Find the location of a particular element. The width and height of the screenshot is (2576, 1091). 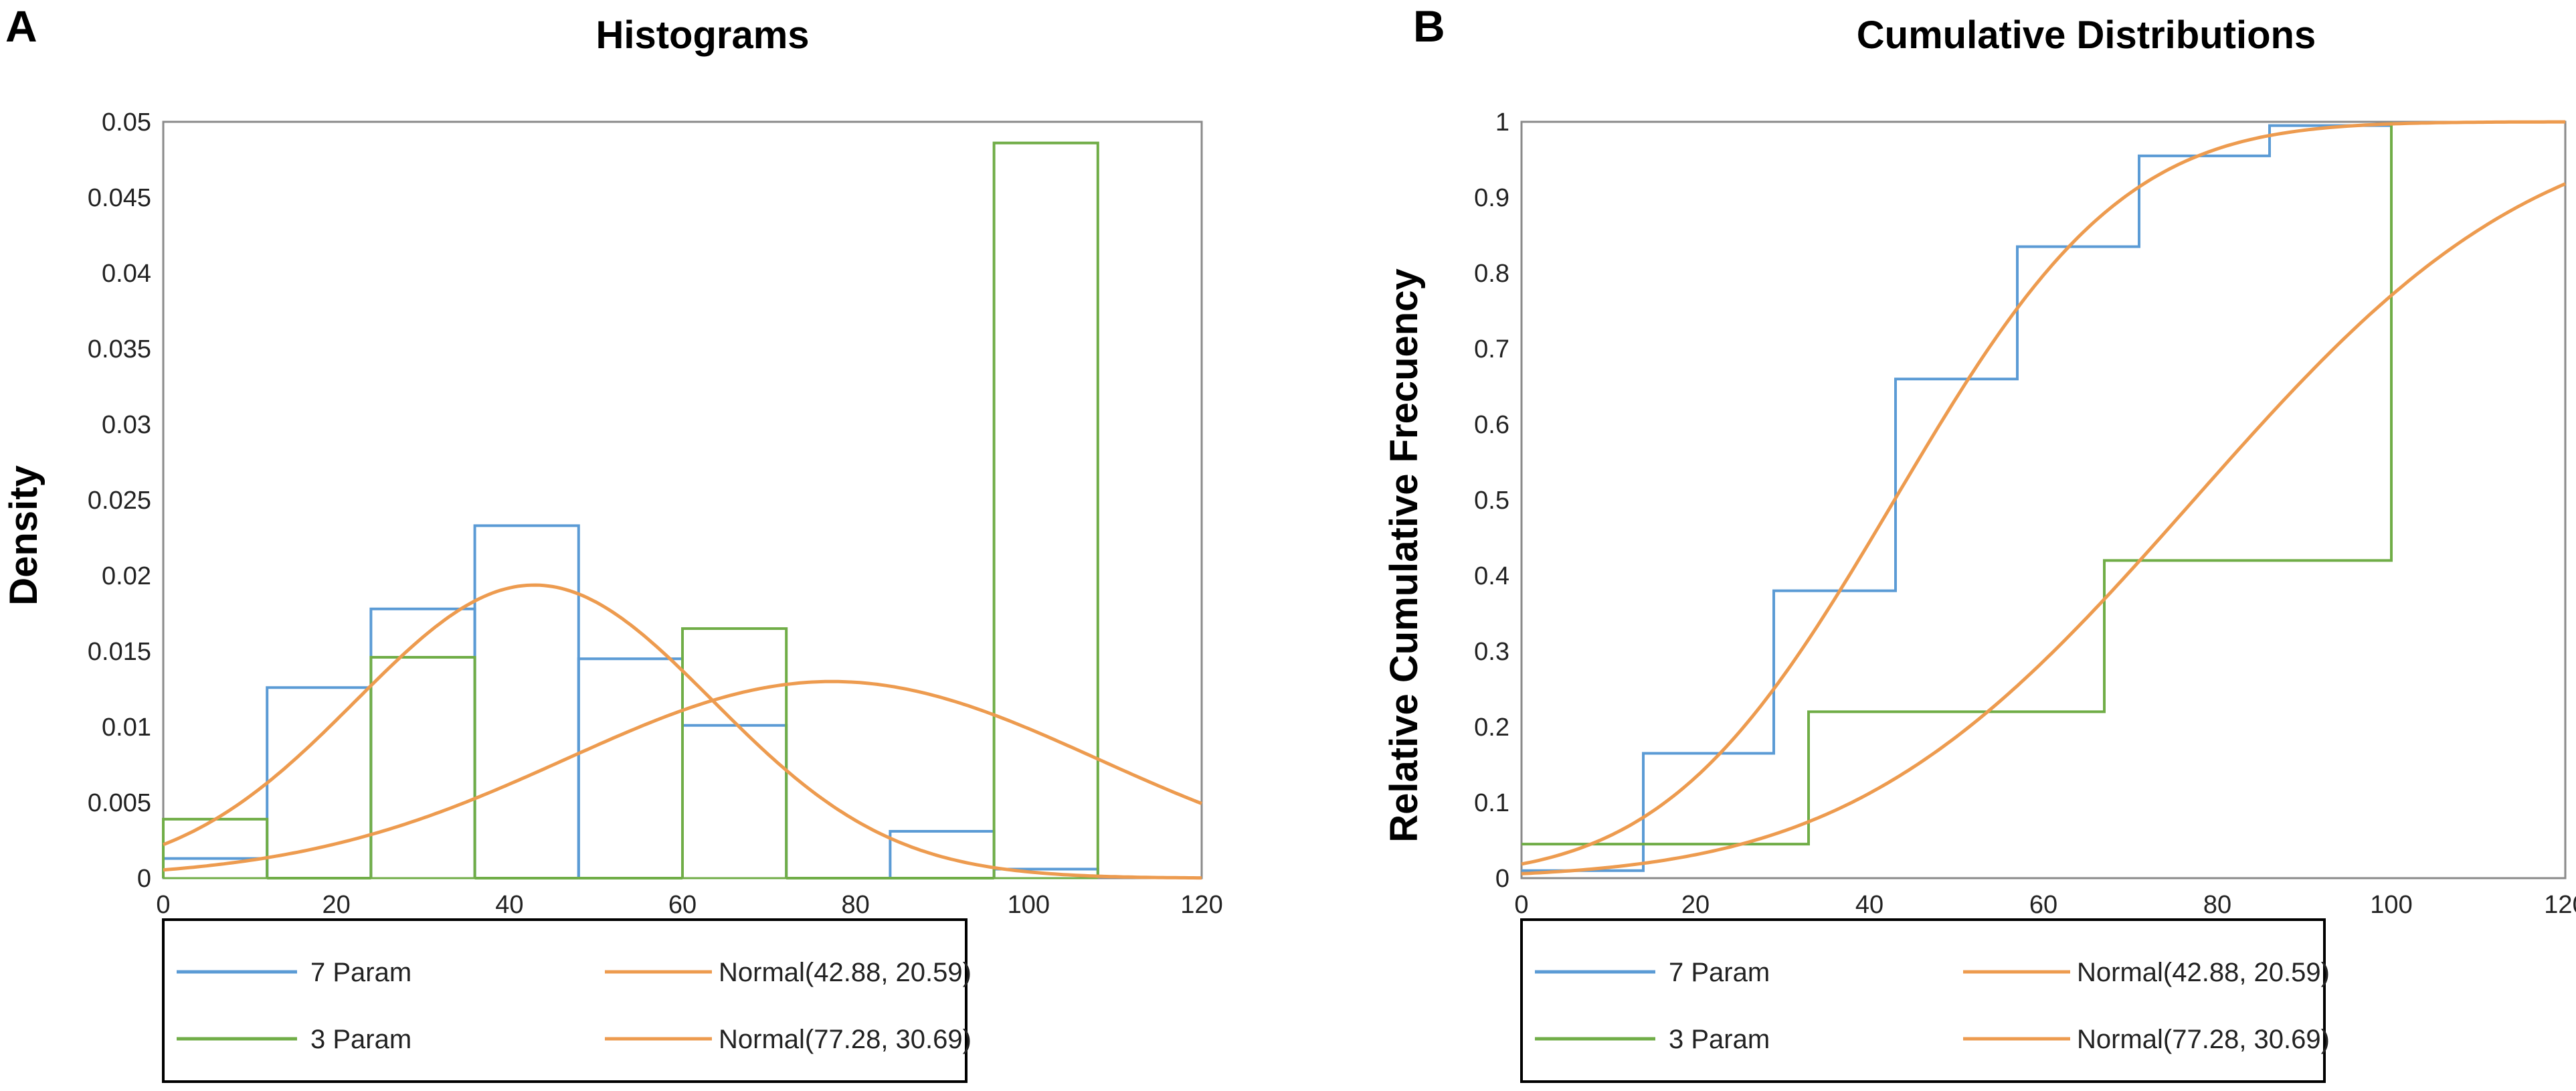

cumulative-x-tick-label: 0 is located at coordinates (1521, 905).